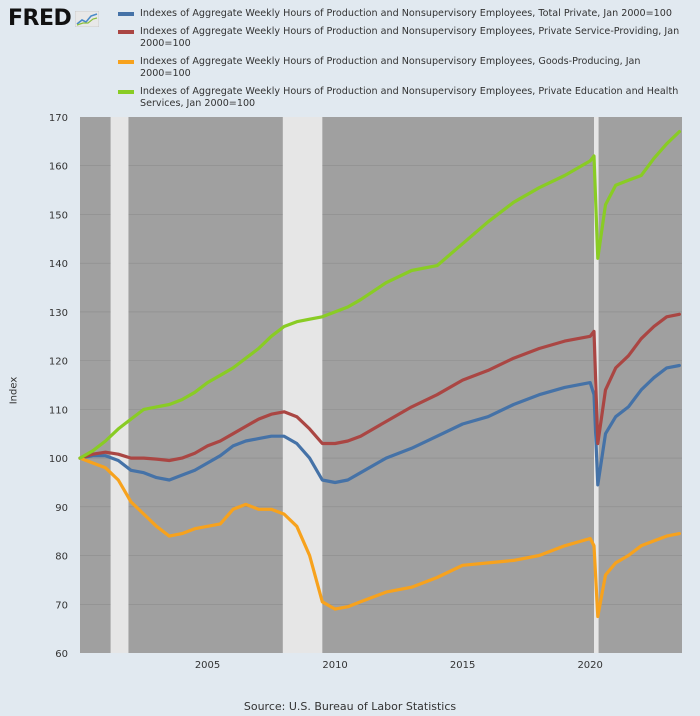 The width and height of the screenshot is (700, 716). Describe the element at coordinates (61, 605) in the screenshot. I see `y-tick-label: 70` at that location.